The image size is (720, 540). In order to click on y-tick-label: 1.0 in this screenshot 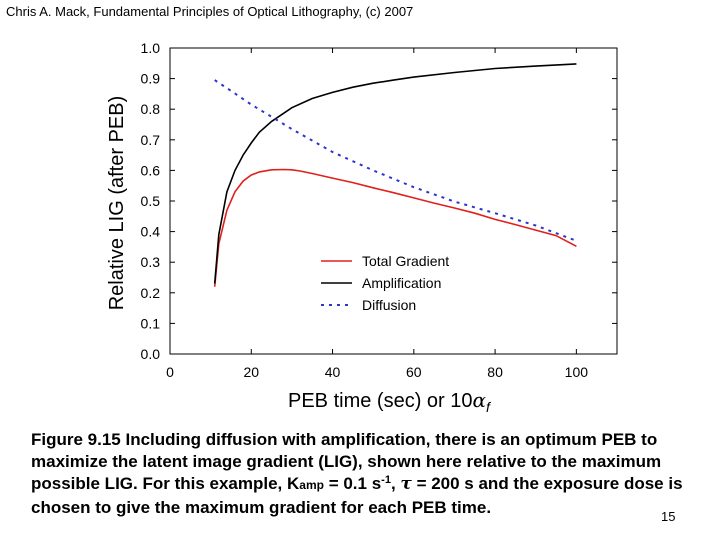, I will do `click(151, 48)`.